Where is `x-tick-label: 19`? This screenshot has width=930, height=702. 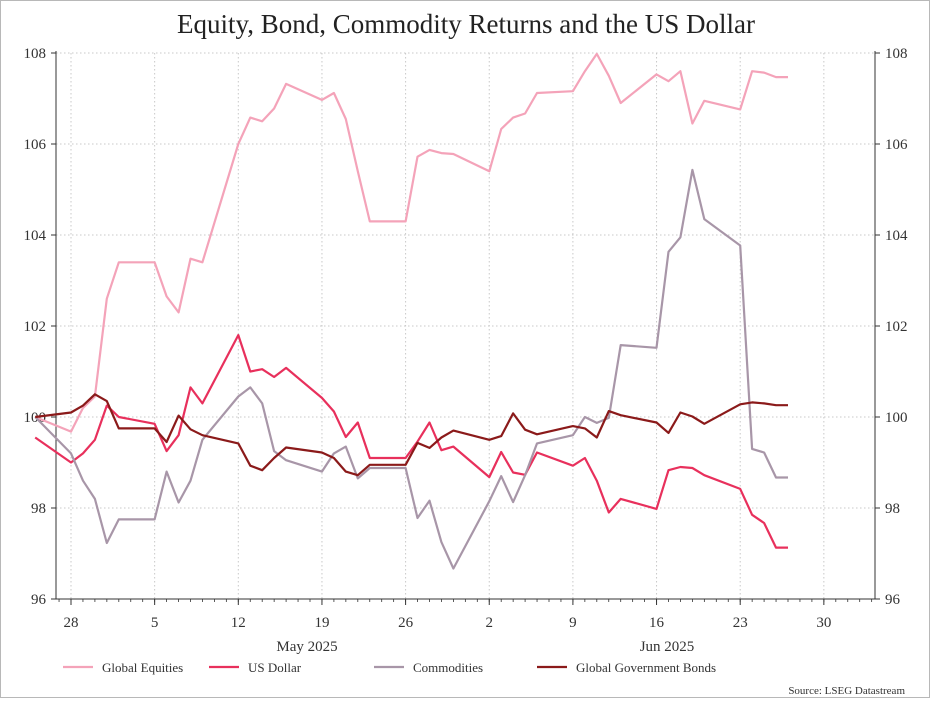 x-tick-label: 19 is located at coordinates (321, 623).